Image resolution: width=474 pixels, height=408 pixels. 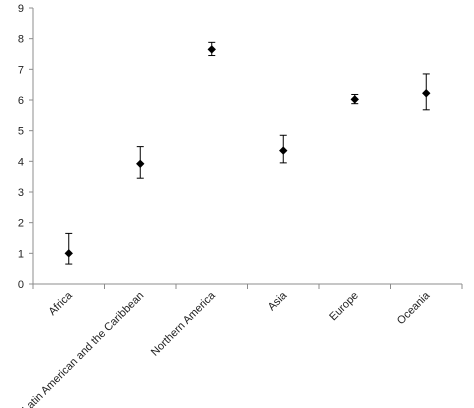 What do you see at coordinates (414, 308) in the screenshot?
I see `x-tick-label: Oceania` at bounding box center [414, 308].